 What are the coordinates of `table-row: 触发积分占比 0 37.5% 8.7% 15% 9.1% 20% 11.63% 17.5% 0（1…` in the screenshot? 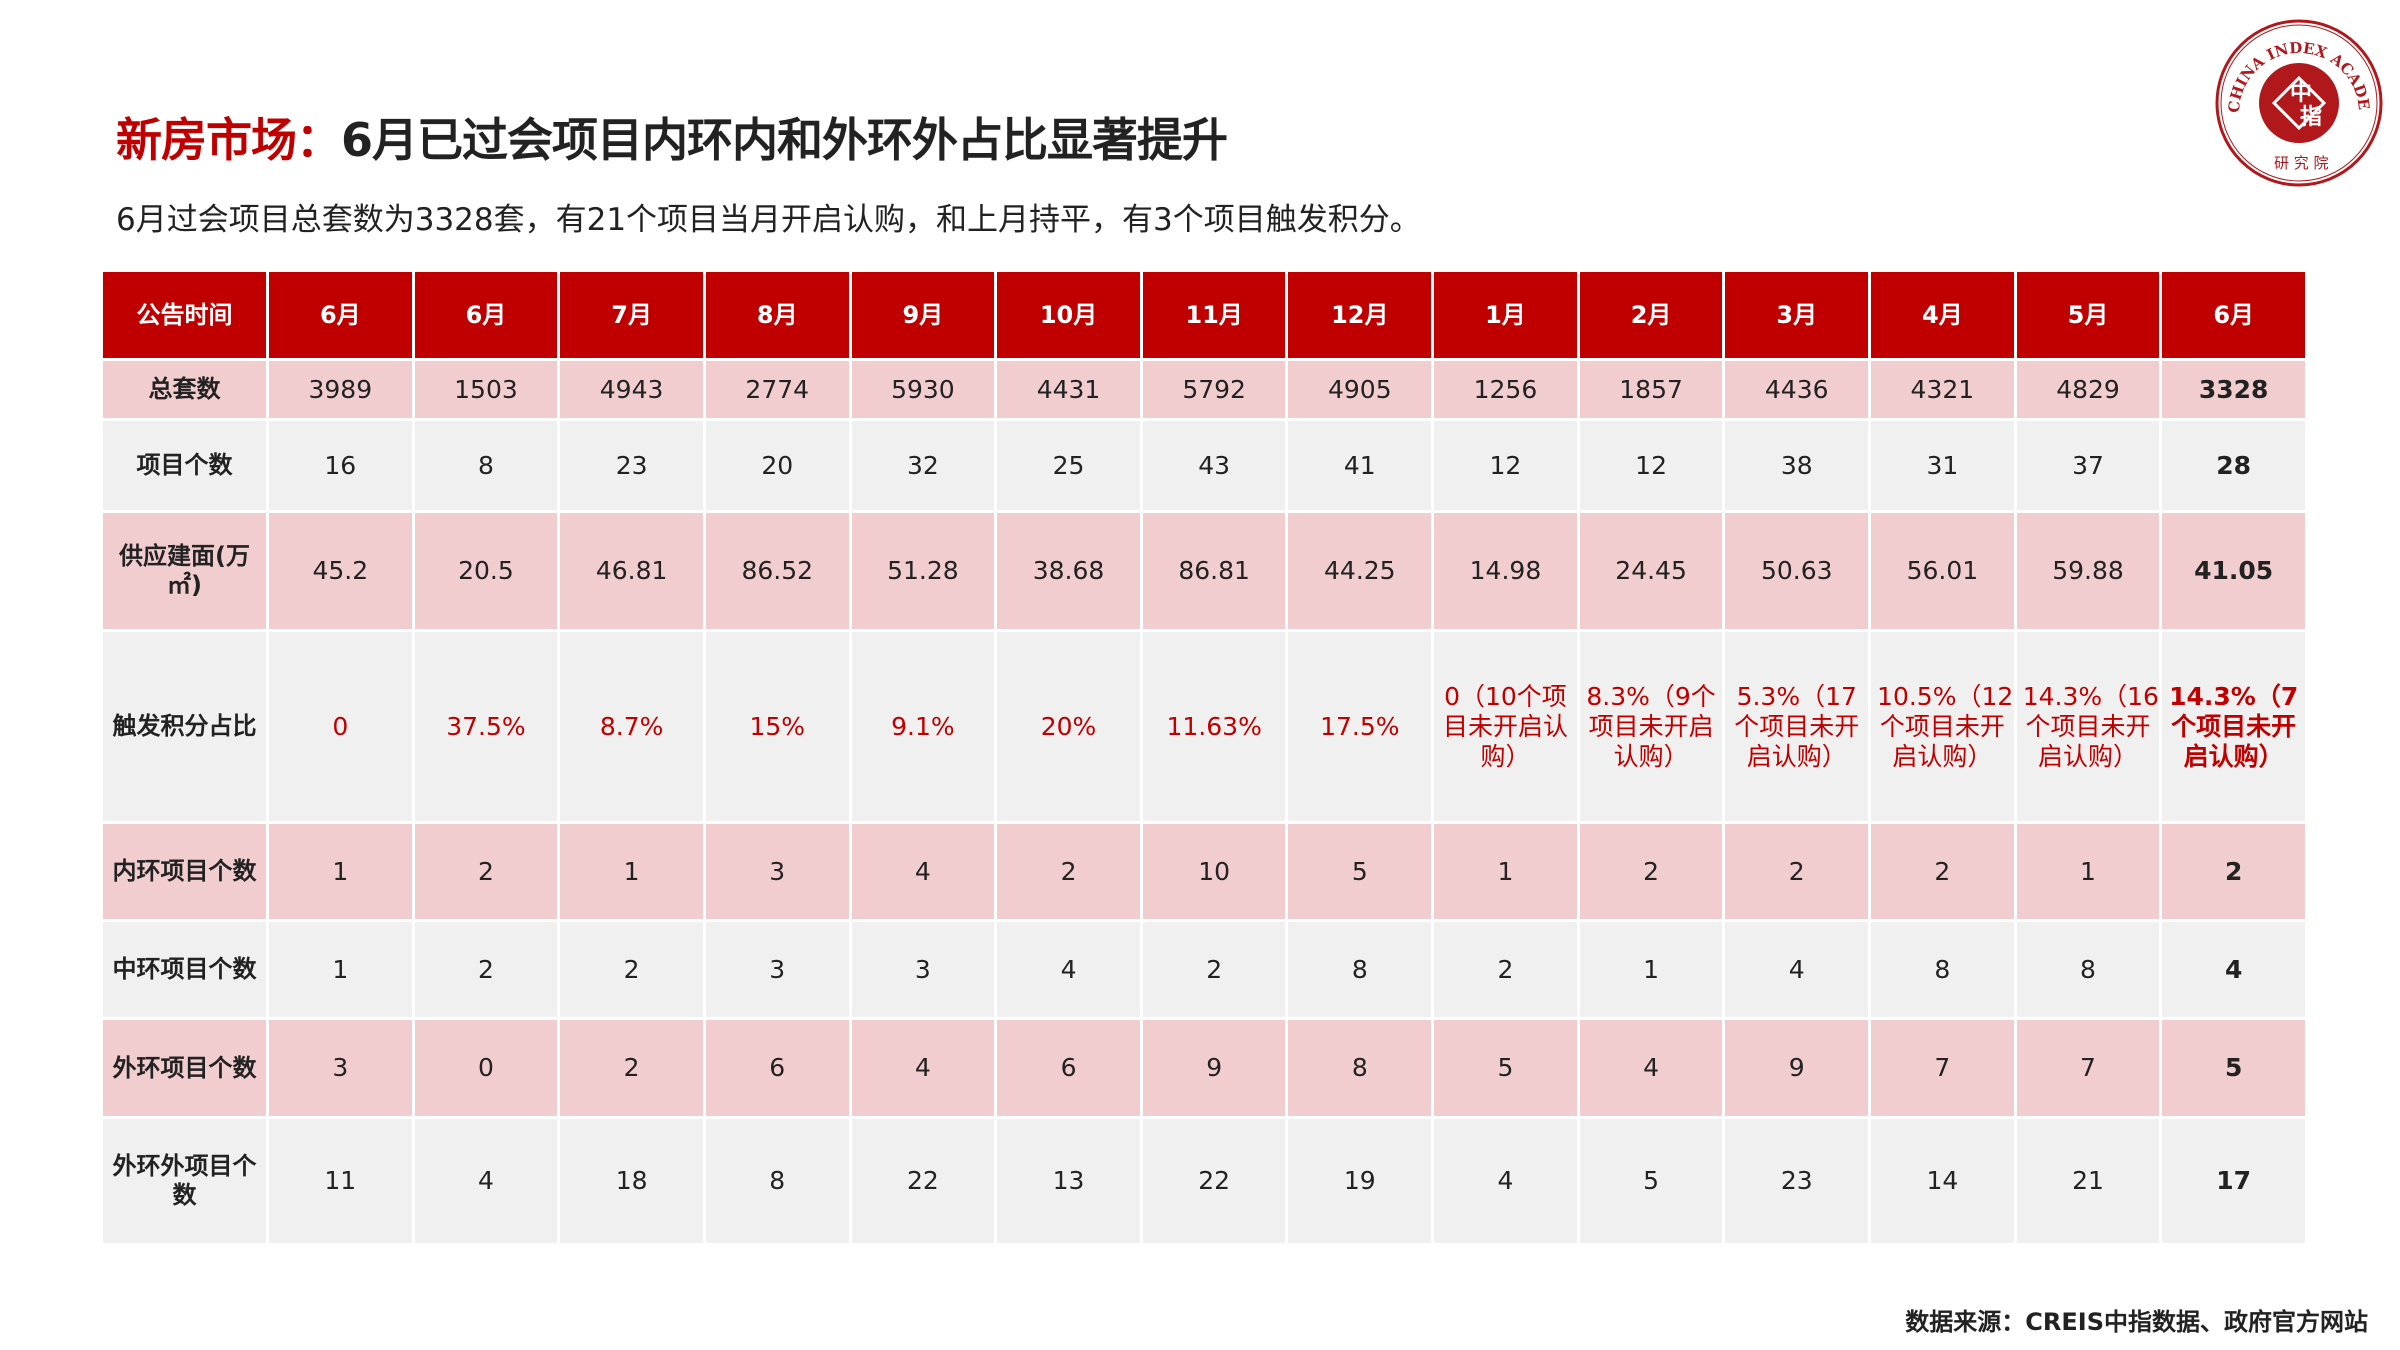 It's located at (1204, 726).